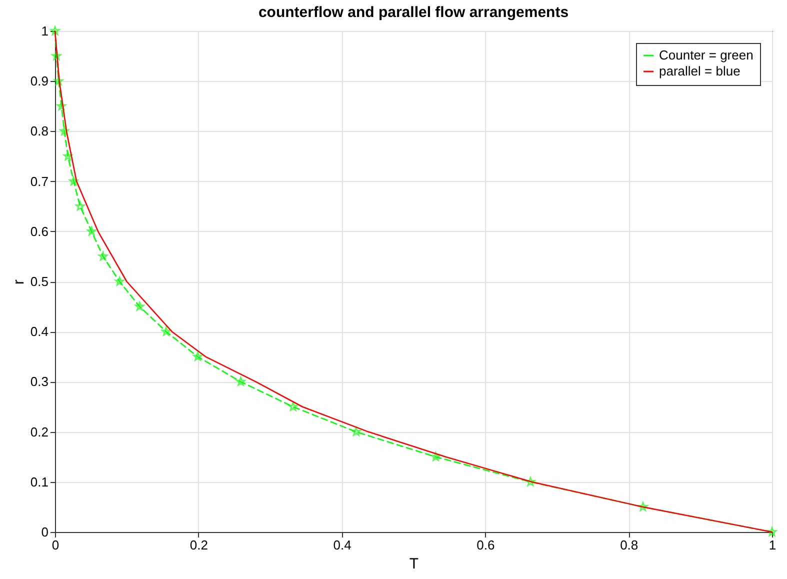 The image size is (787, 579). I want to click on y-tick-label: 0.5, so click(39, 281).